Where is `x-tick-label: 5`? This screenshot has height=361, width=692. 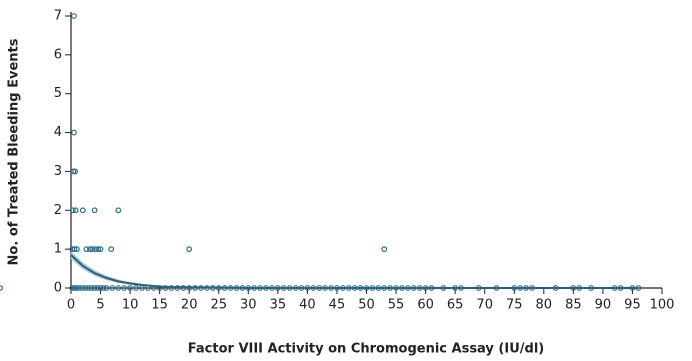
x-tick-label: 5 is located at coordinates (100, 305).